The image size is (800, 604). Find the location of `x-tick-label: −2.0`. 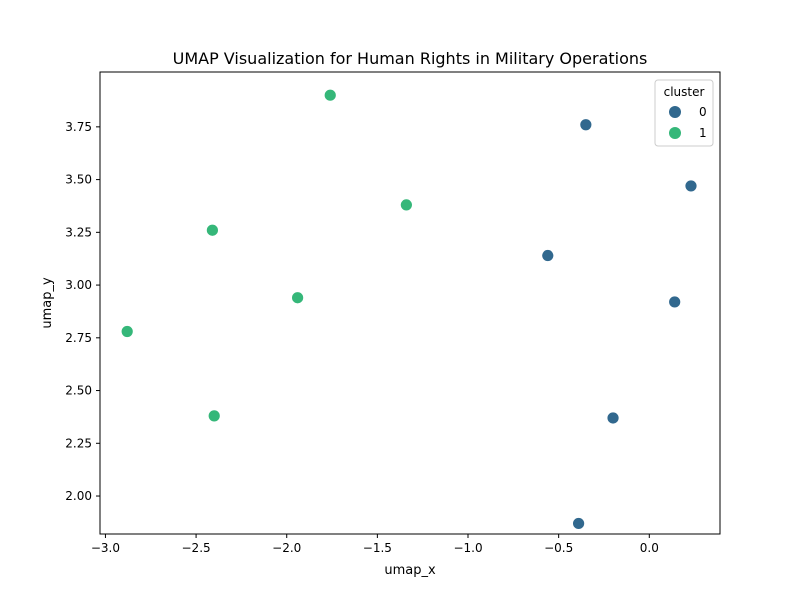

x-tick-label: −2.0 is located at coordinates (286, 548).